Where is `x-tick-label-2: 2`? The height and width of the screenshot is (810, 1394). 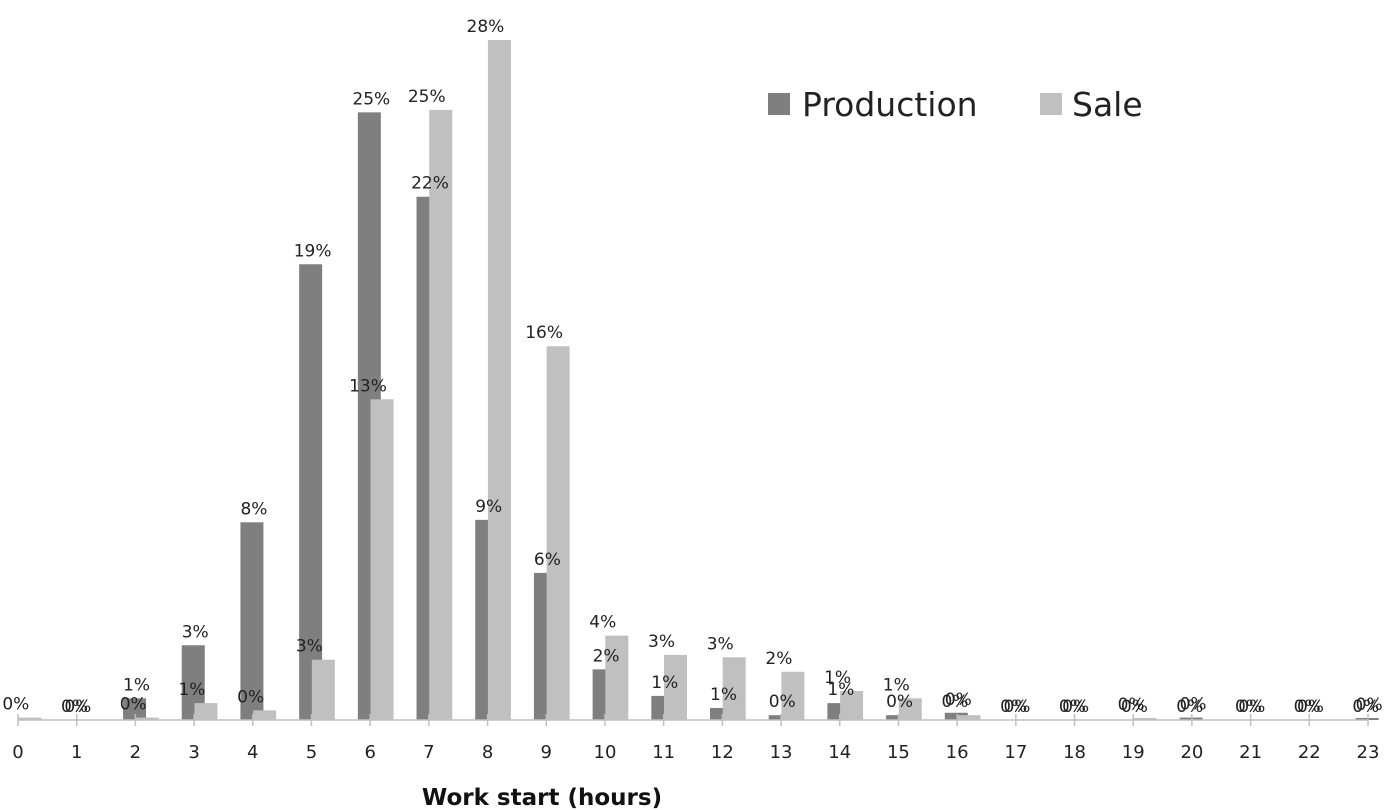 x-tick-label-2: 2 is located at coordinates (135, 752).